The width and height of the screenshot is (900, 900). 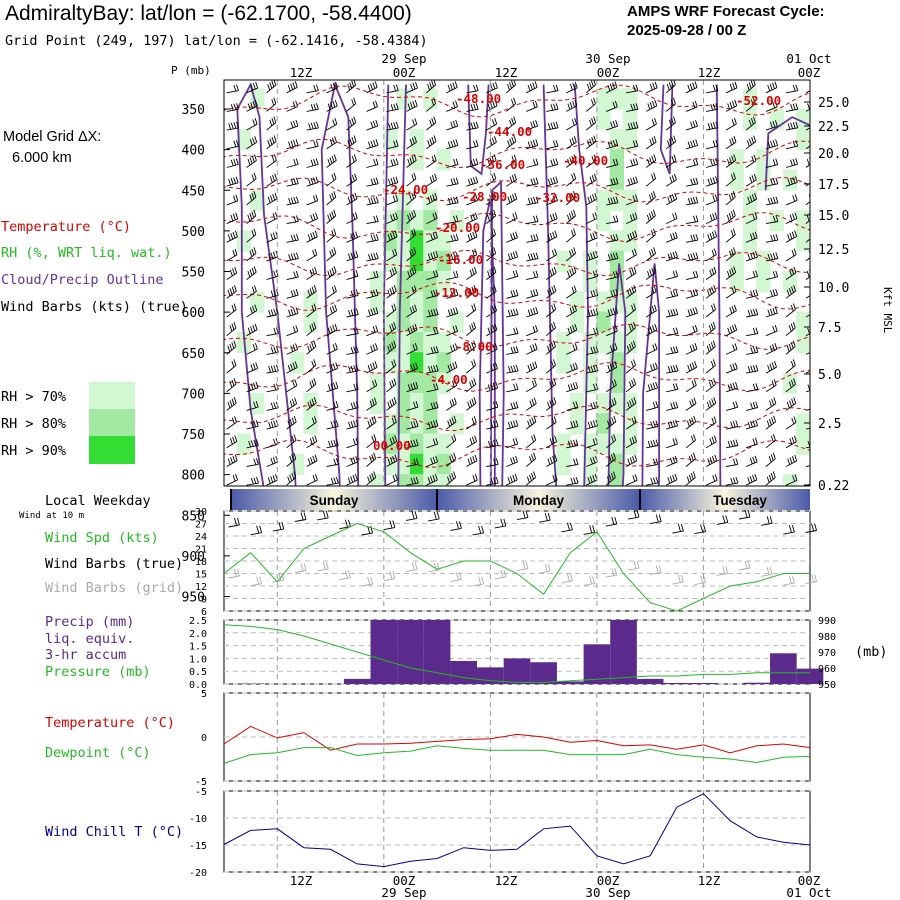 I want to click on y-tick-label: 400, so click(x=193, y=151).